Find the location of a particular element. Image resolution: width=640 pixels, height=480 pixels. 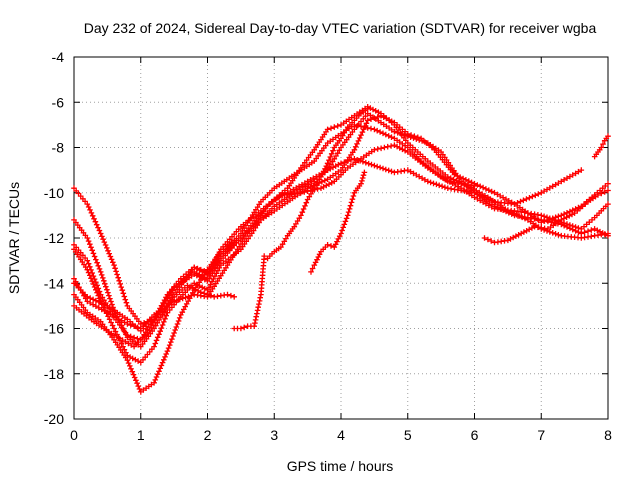

y-tick-label: -4 is located at coordinates (58, 57).